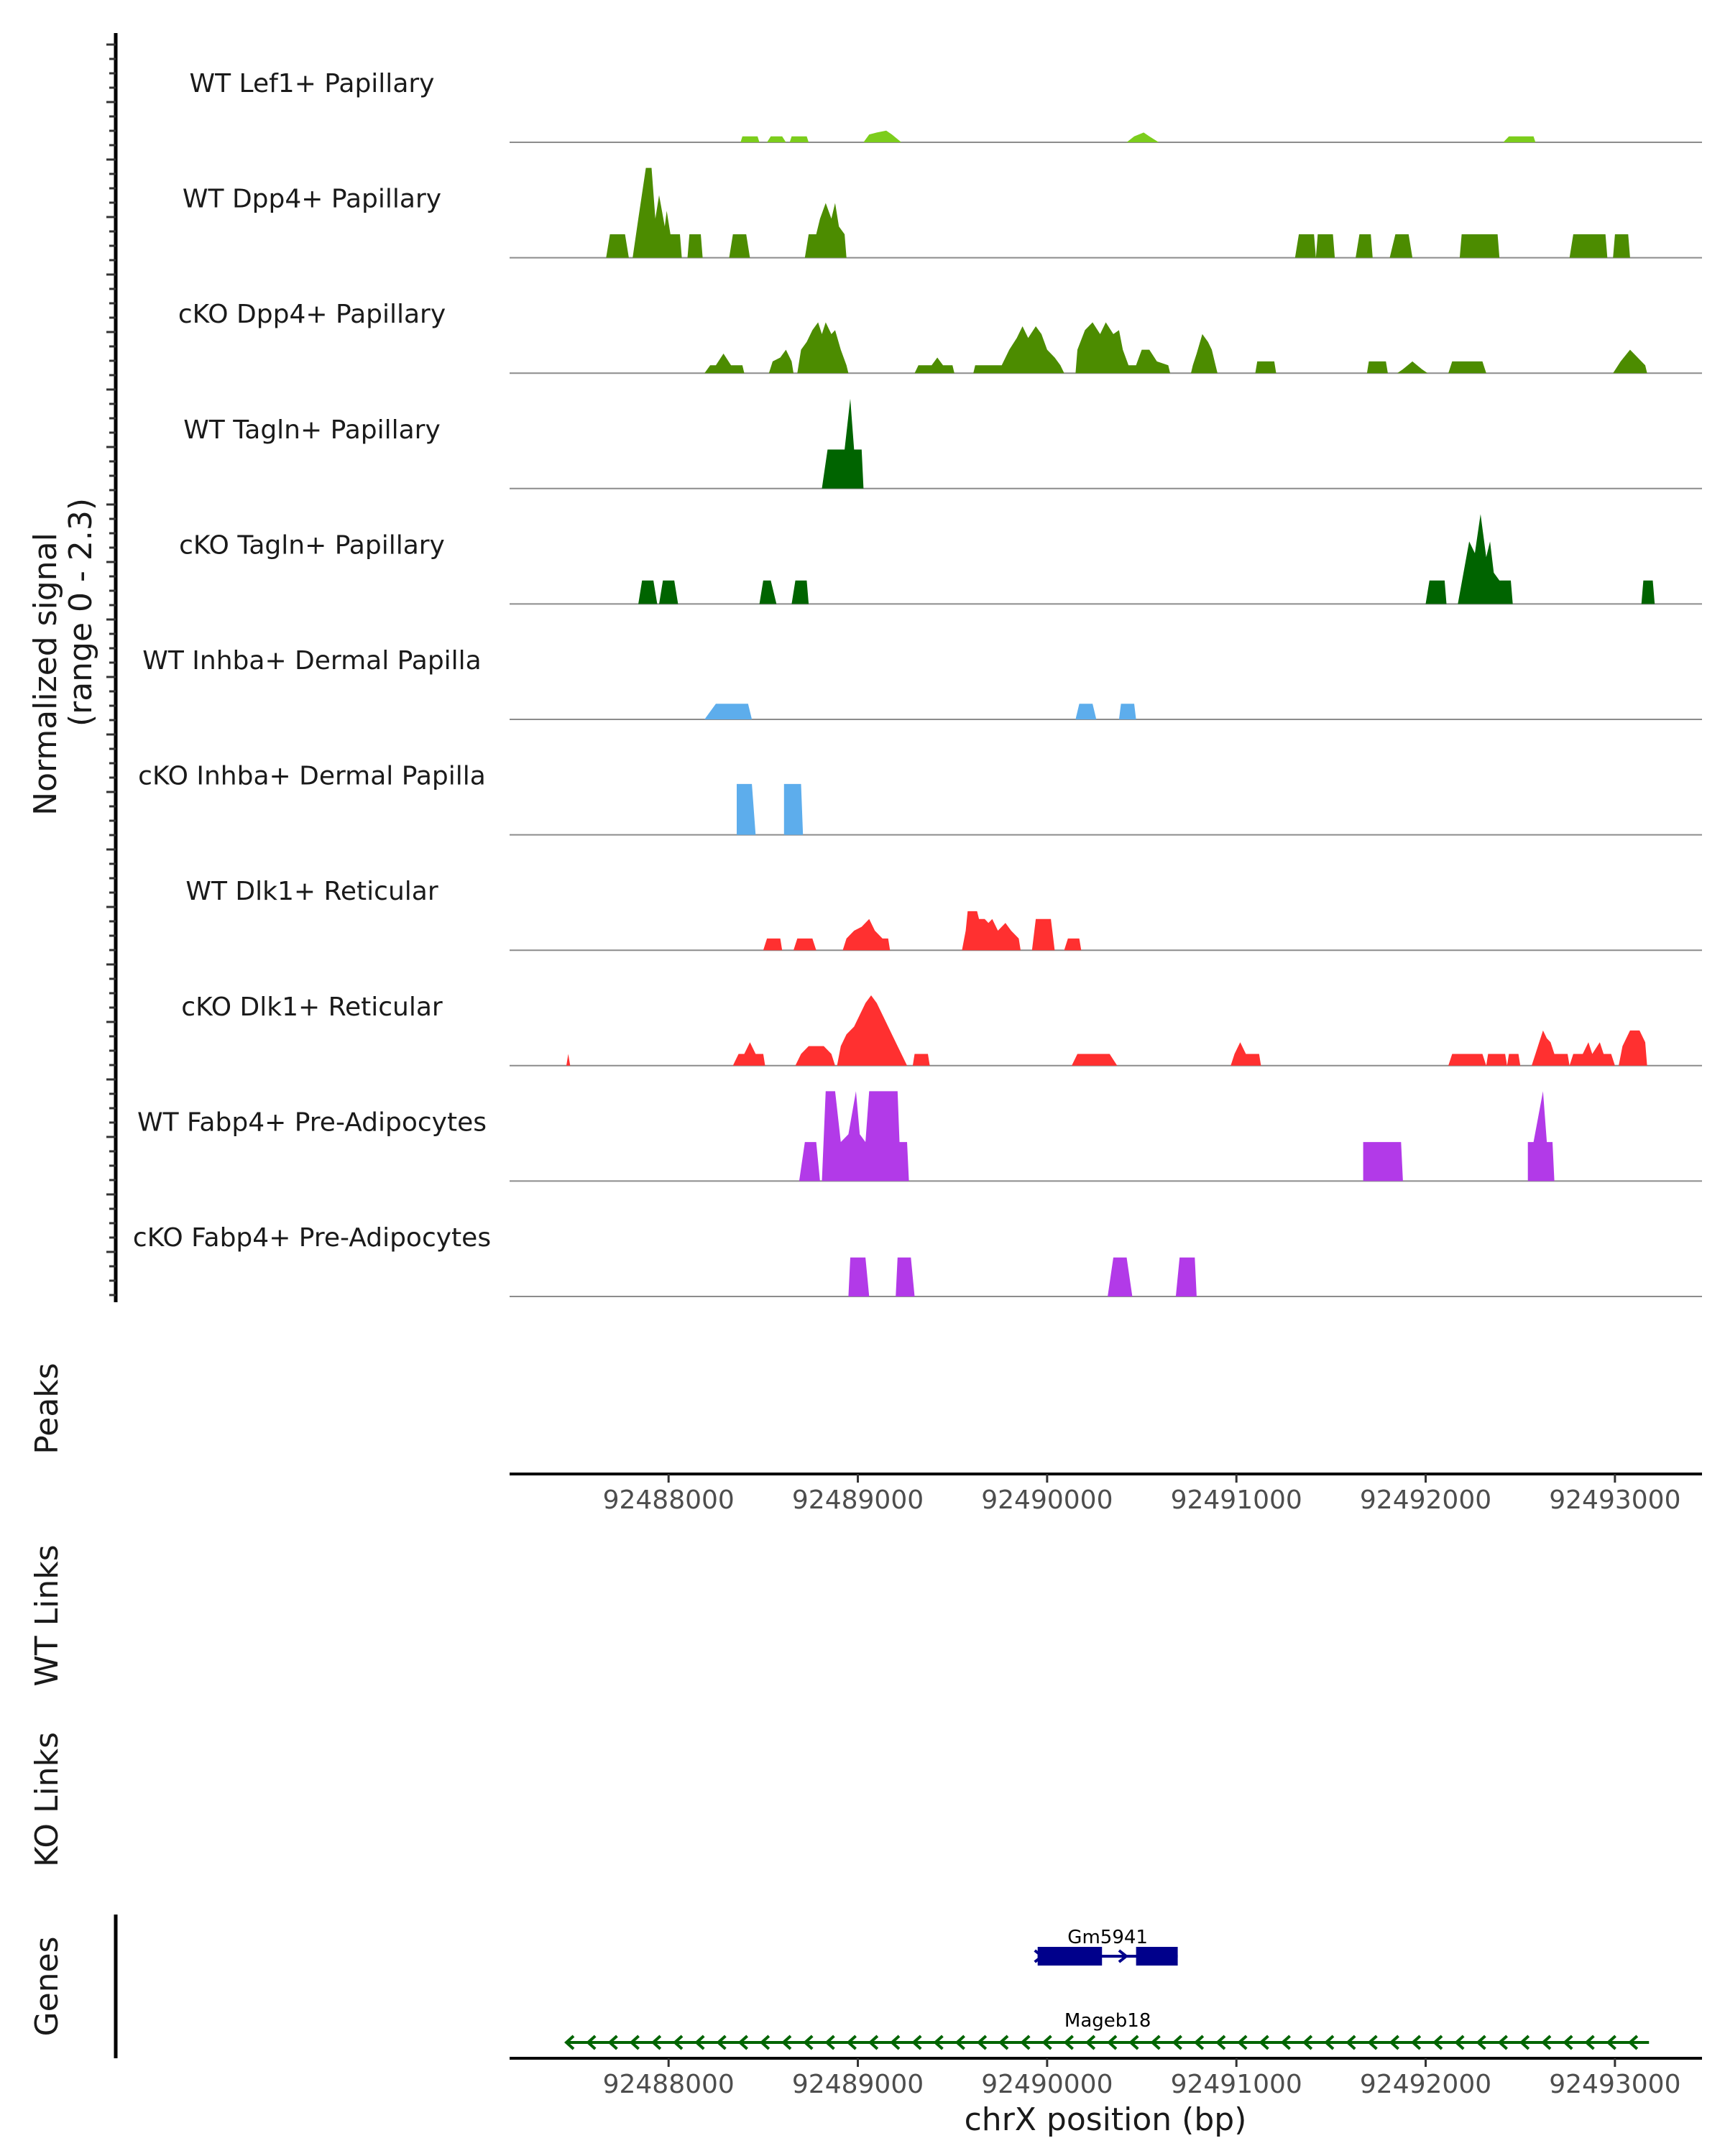  I want to click on gene-gm5941: Gm5941, so click(1106, 1946).